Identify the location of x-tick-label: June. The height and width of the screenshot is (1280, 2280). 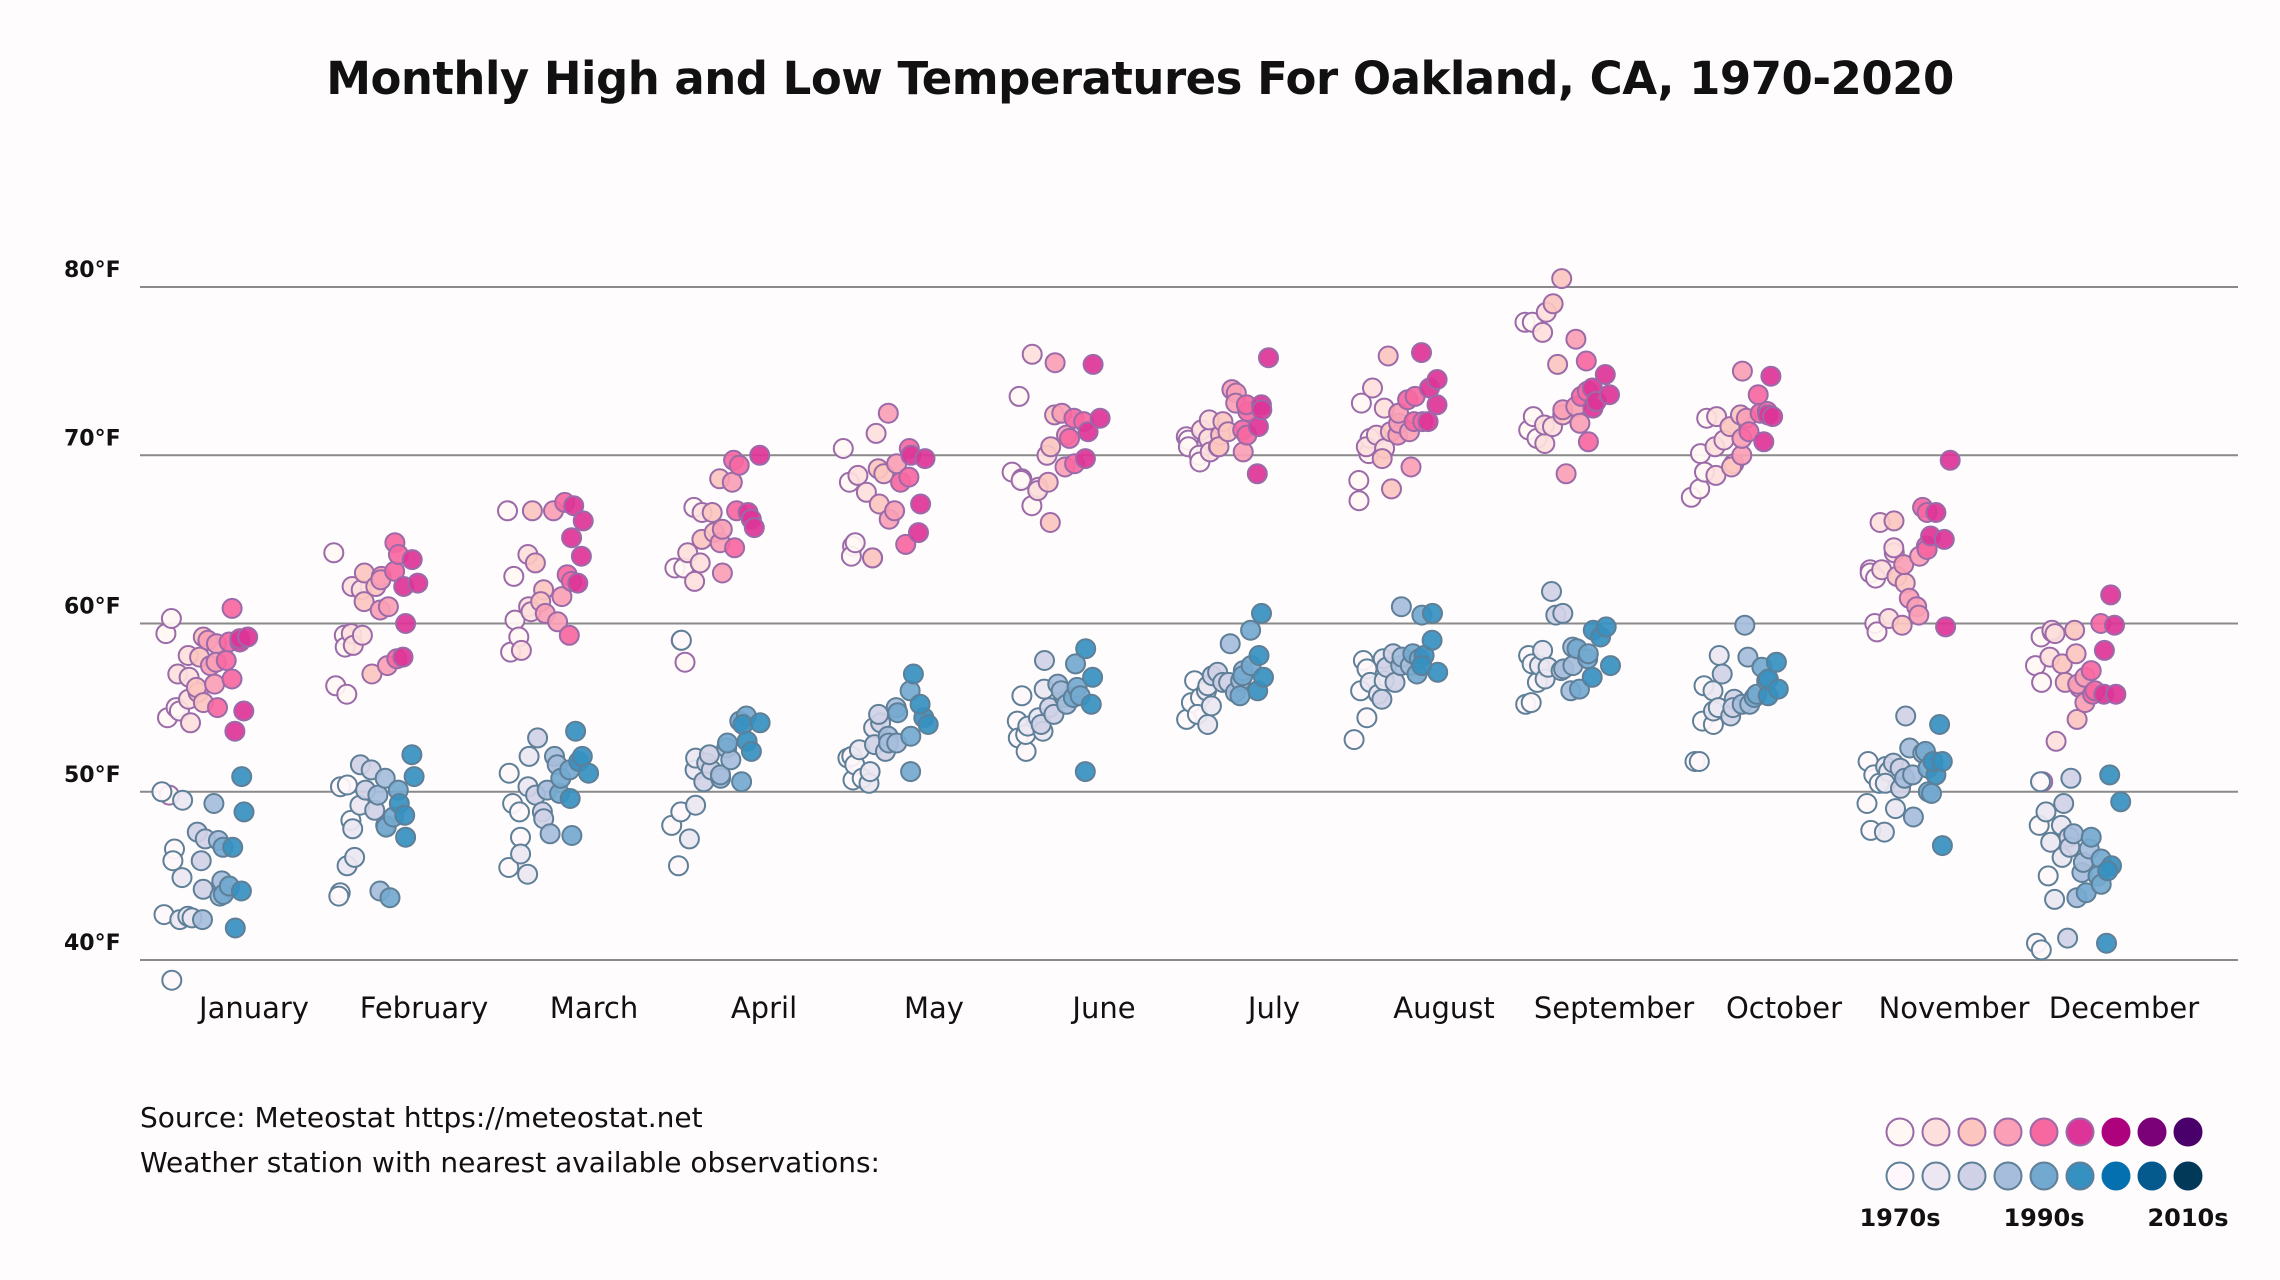
(1102, 1008).